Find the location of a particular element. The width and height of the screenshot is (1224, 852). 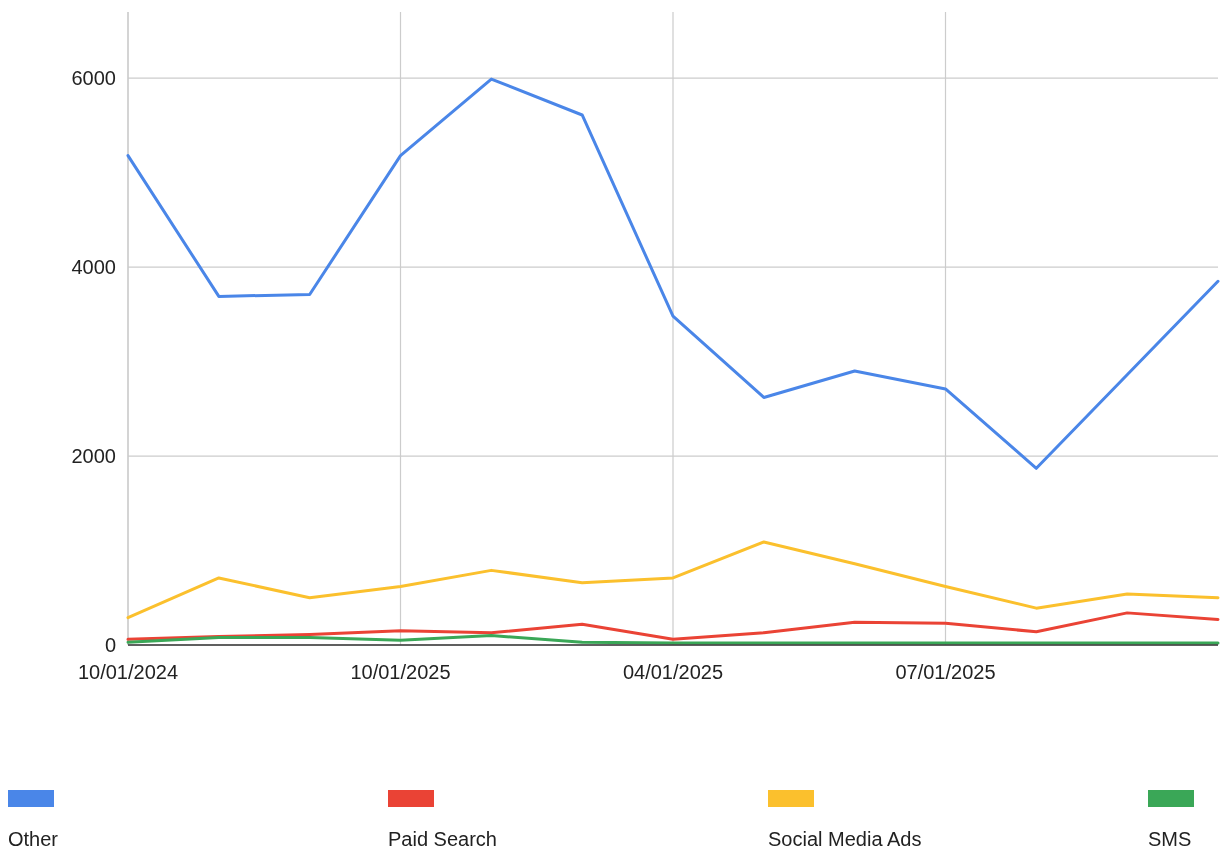

x-tick-label: 10/01/2024 is located at coordinates (128, 672).